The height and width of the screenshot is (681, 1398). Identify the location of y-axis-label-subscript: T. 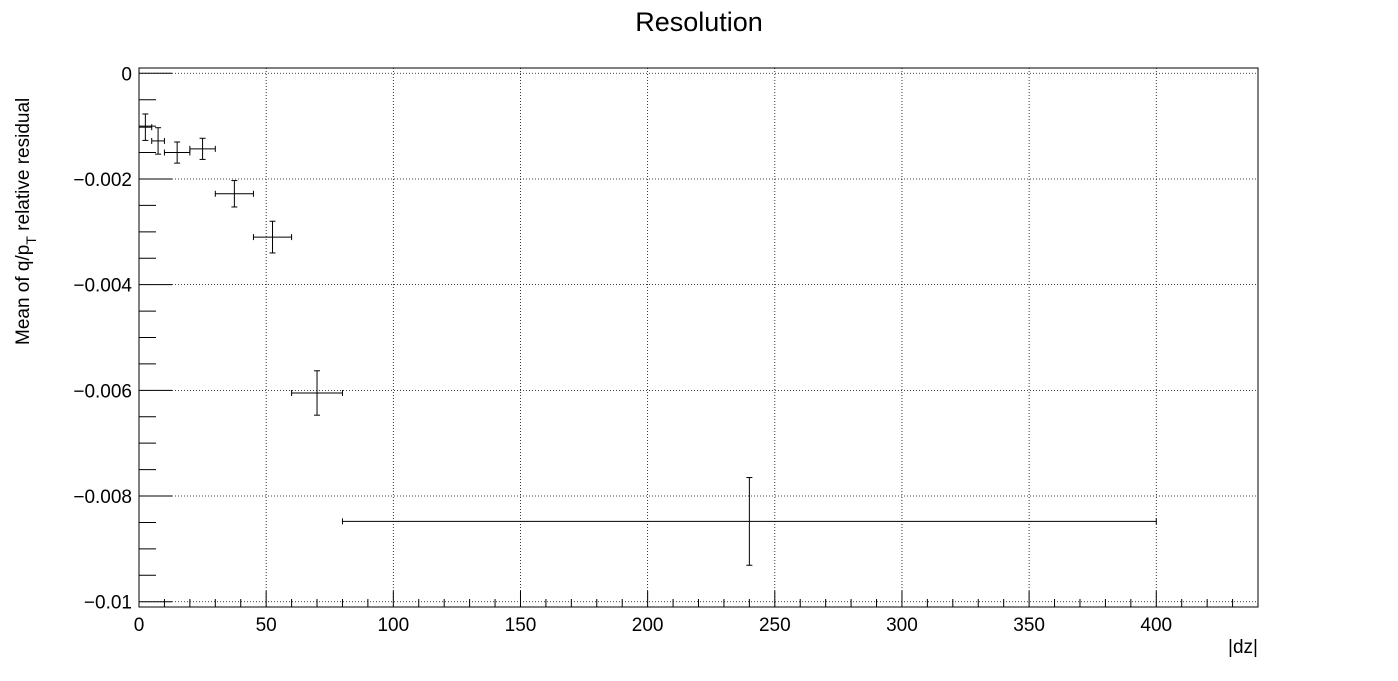
(31, 240).